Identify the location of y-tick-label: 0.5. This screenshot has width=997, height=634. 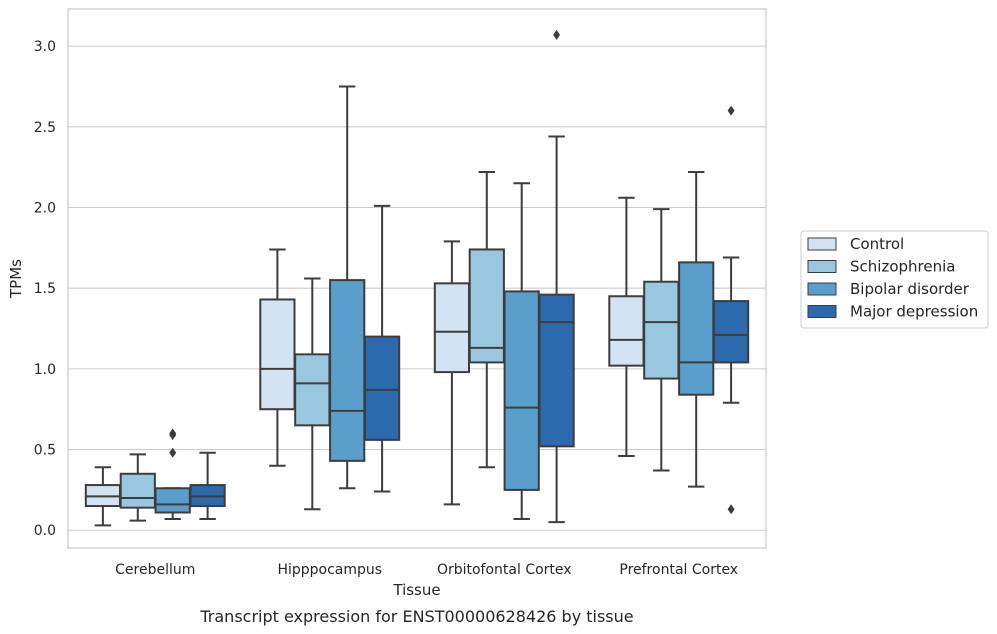
(45, 451).